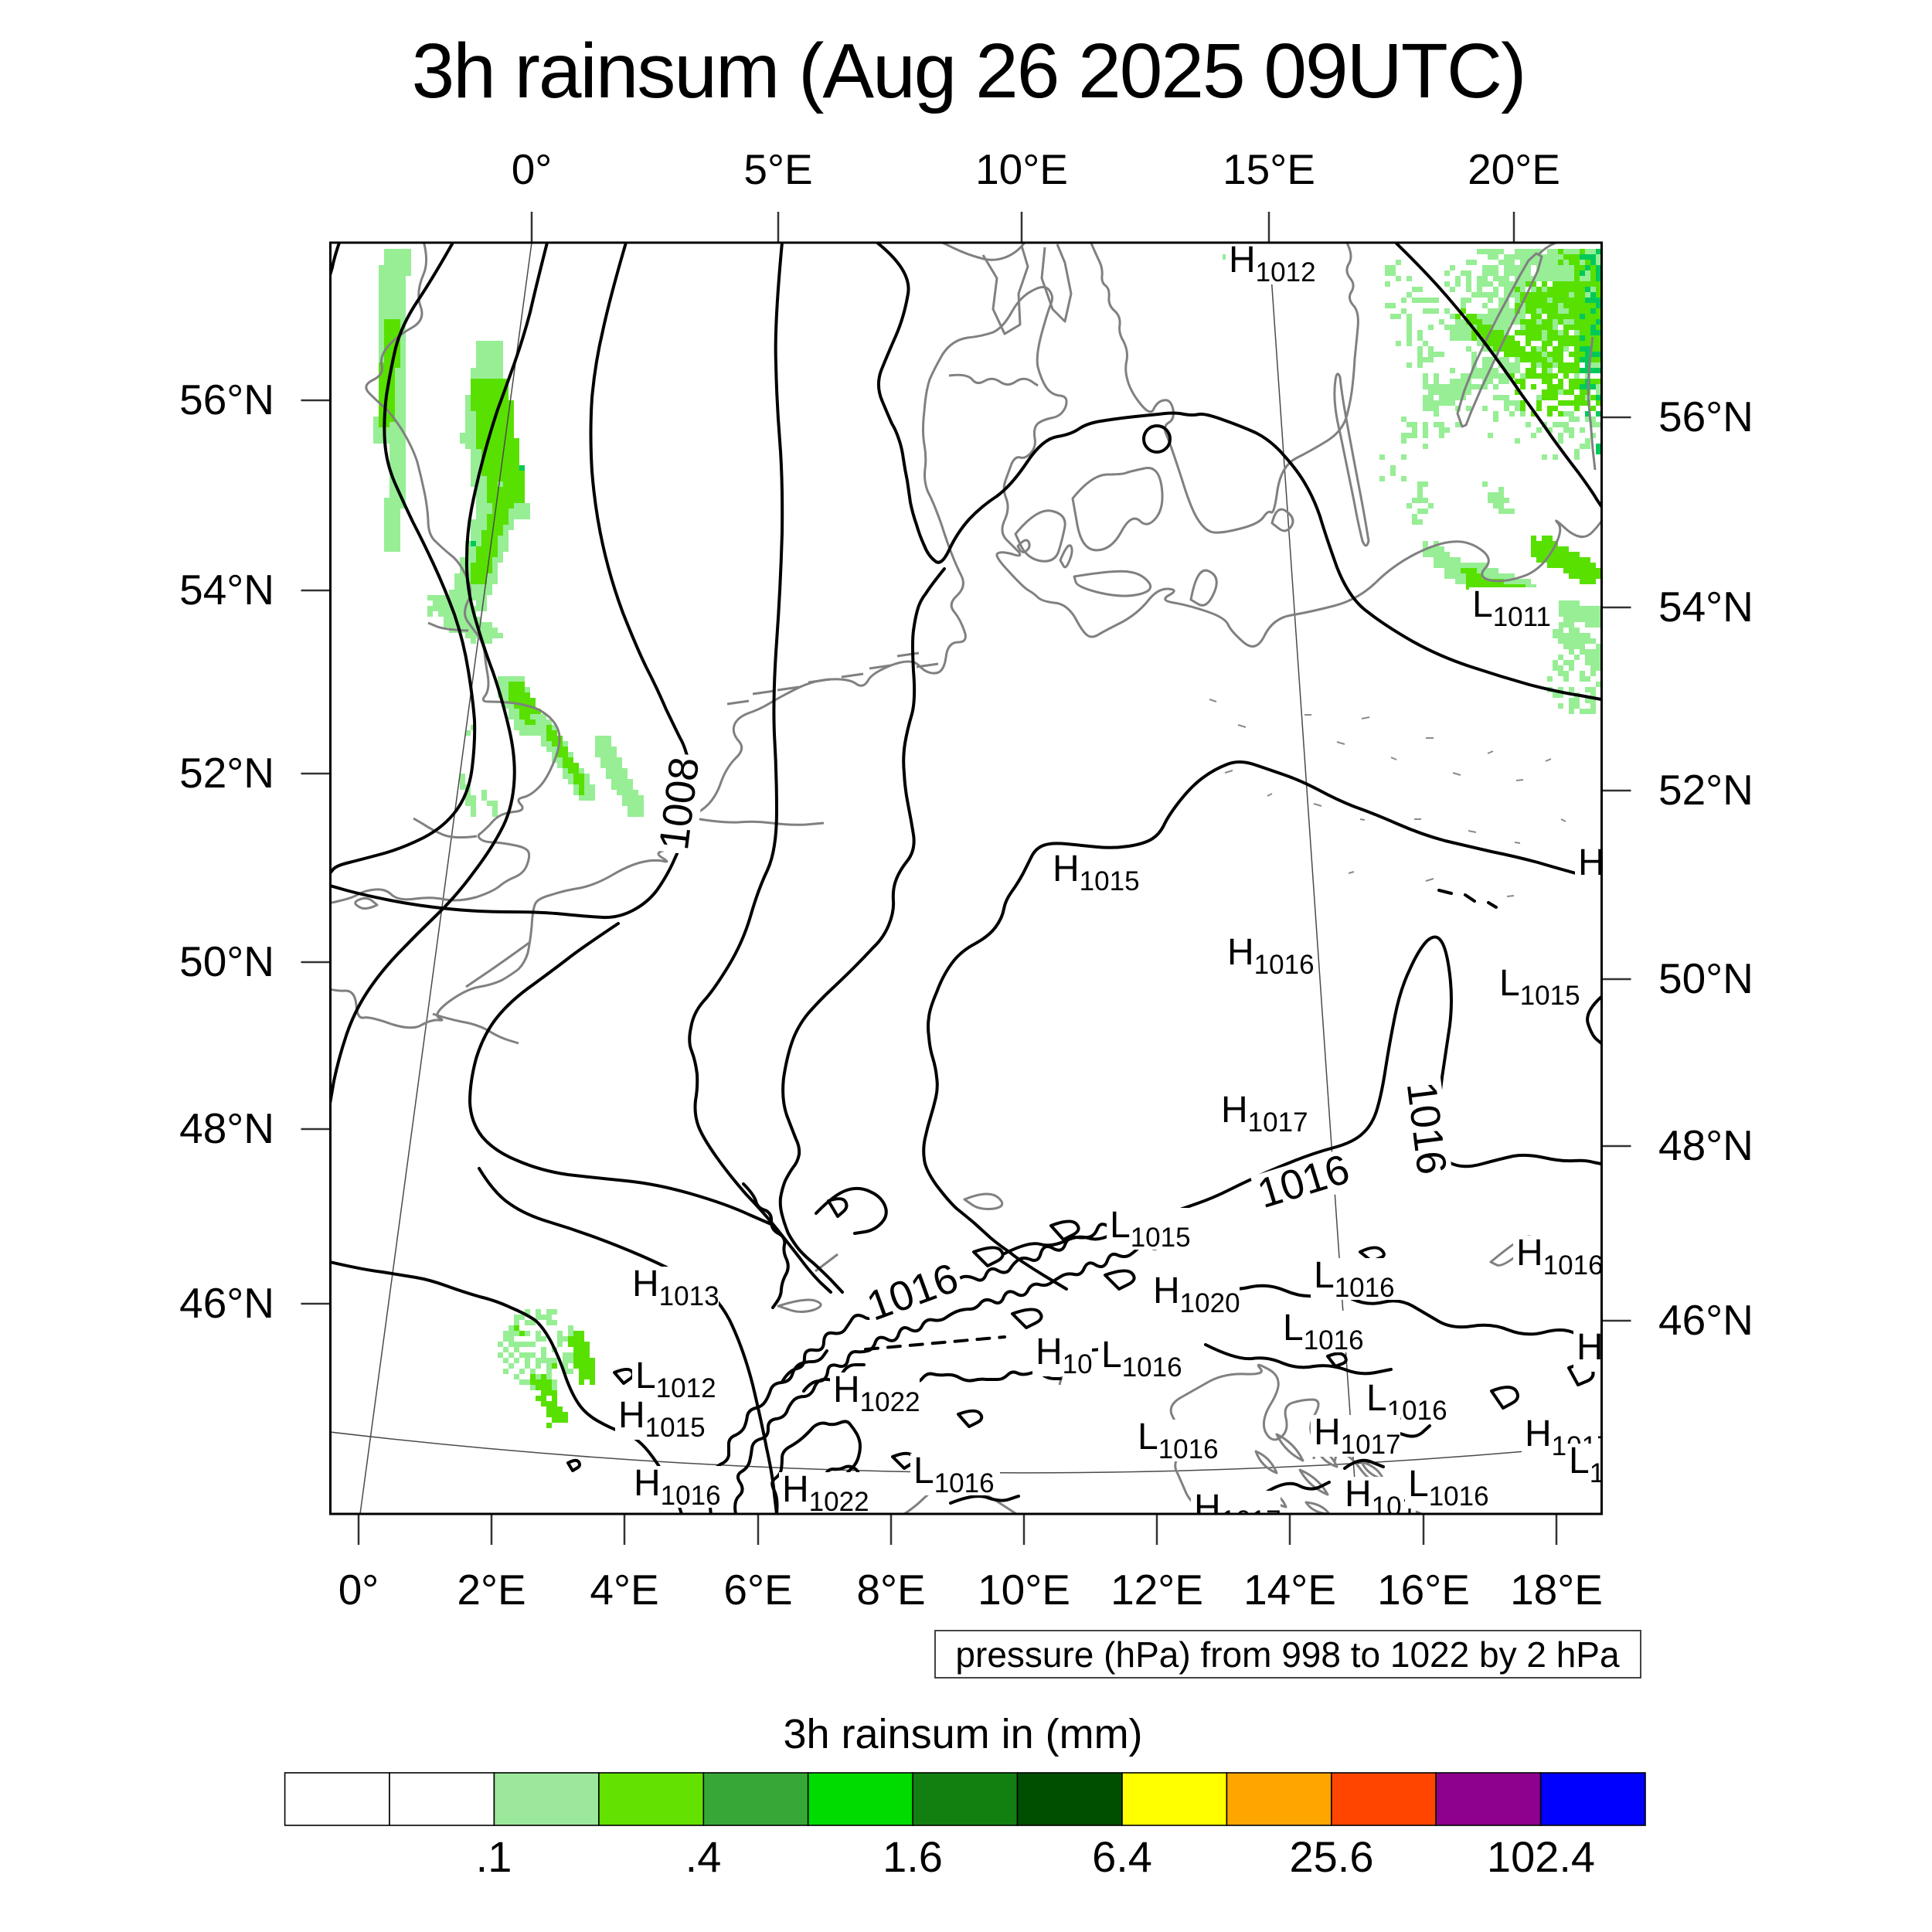  I want to click on svg-text: 25.6, so click(1332, 1856).